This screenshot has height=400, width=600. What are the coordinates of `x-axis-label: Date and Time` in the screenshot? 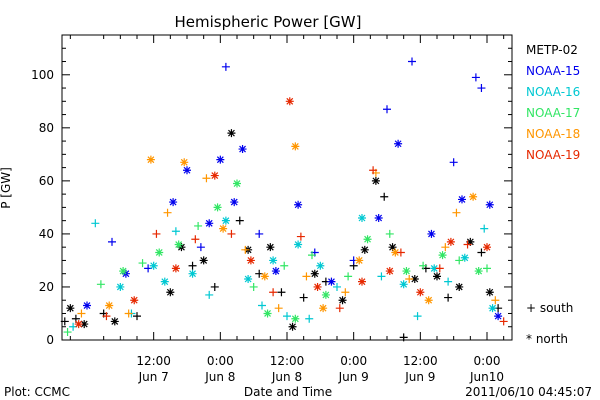 It's located at (288, 392).